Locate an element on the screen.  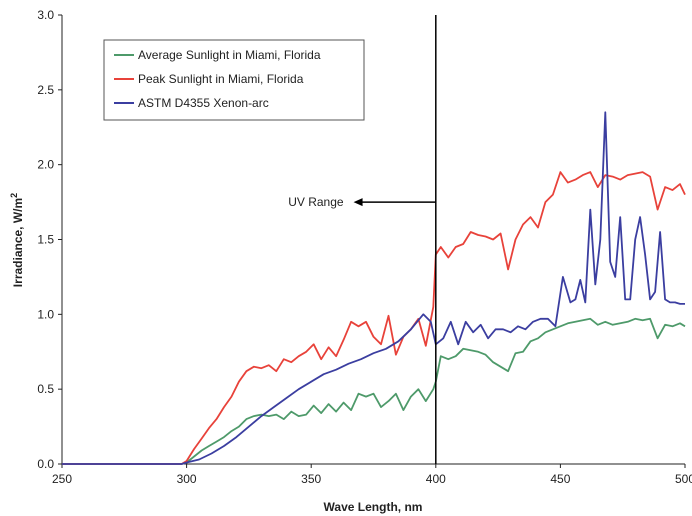
uv-range-label: UV Range is located at coordinates (316, 202).